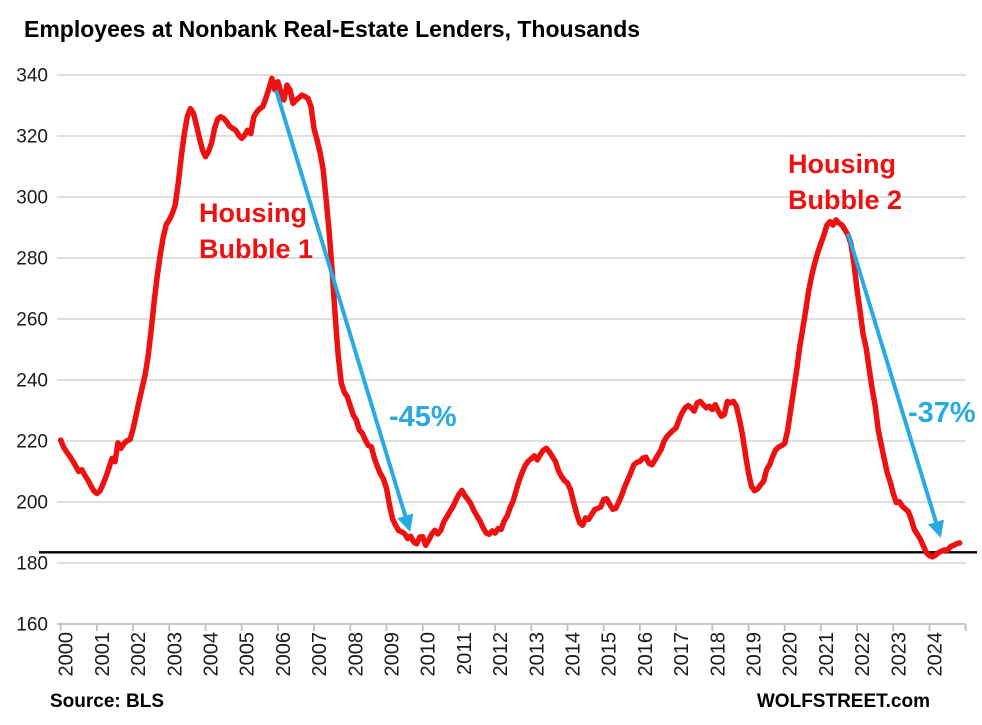 The image size is (982, 725). I want to click on svg-text: 2018, so click(718, 654).